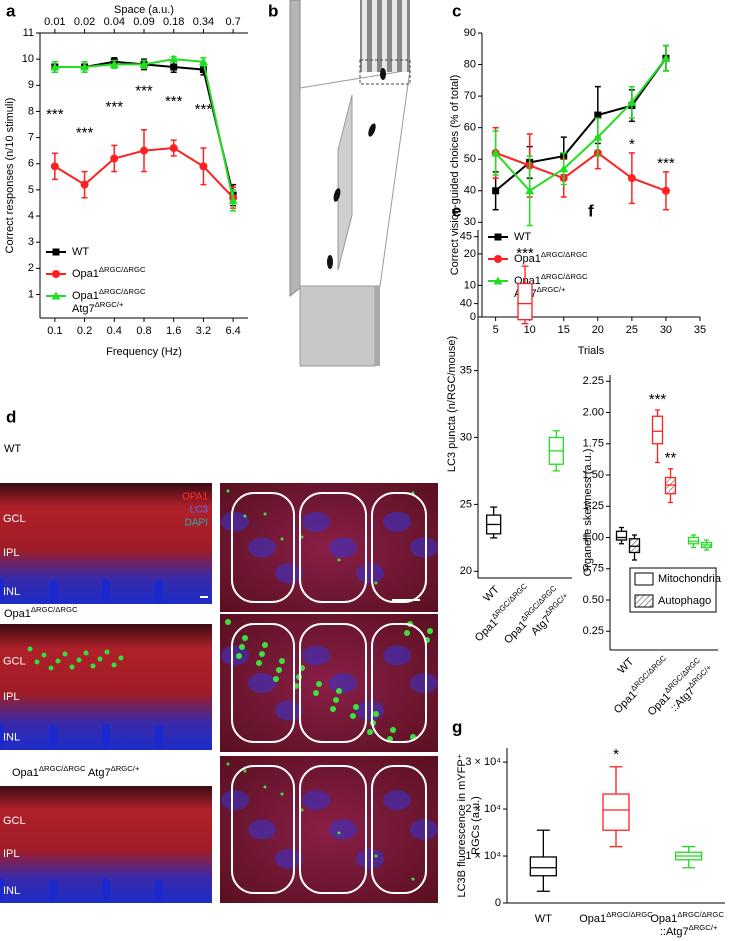 This screenshot has height=941, width=746. Describe the element at coordinates (232, 331) in the screenshot. I see `x-tick-label: 6.4` at that location.